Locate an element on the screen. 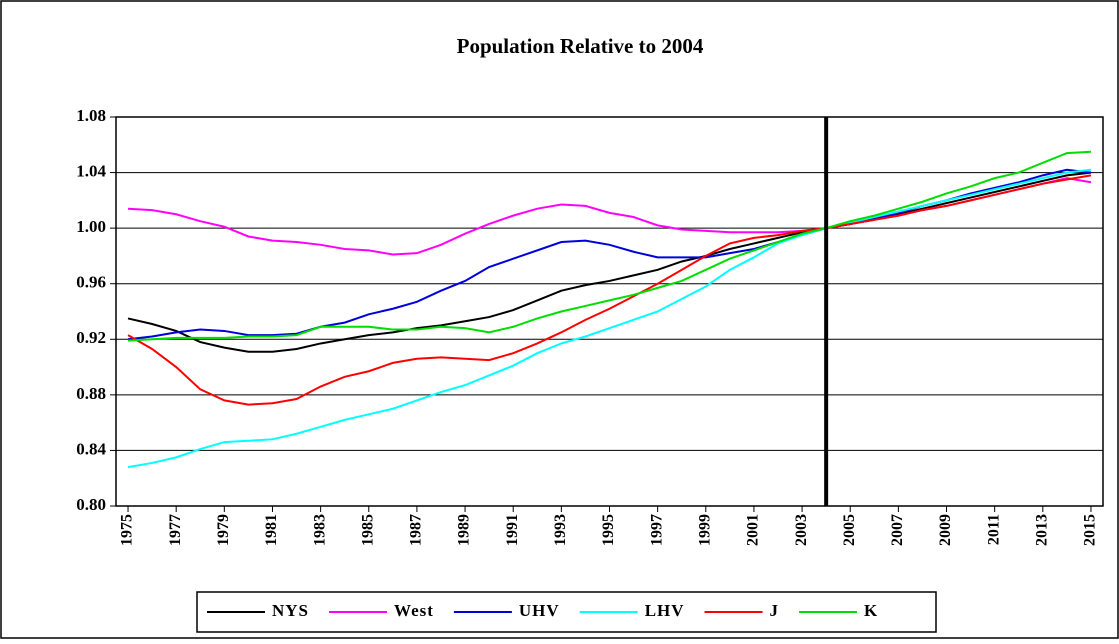  legend-label: LHV is located at coordinates (665, 610).